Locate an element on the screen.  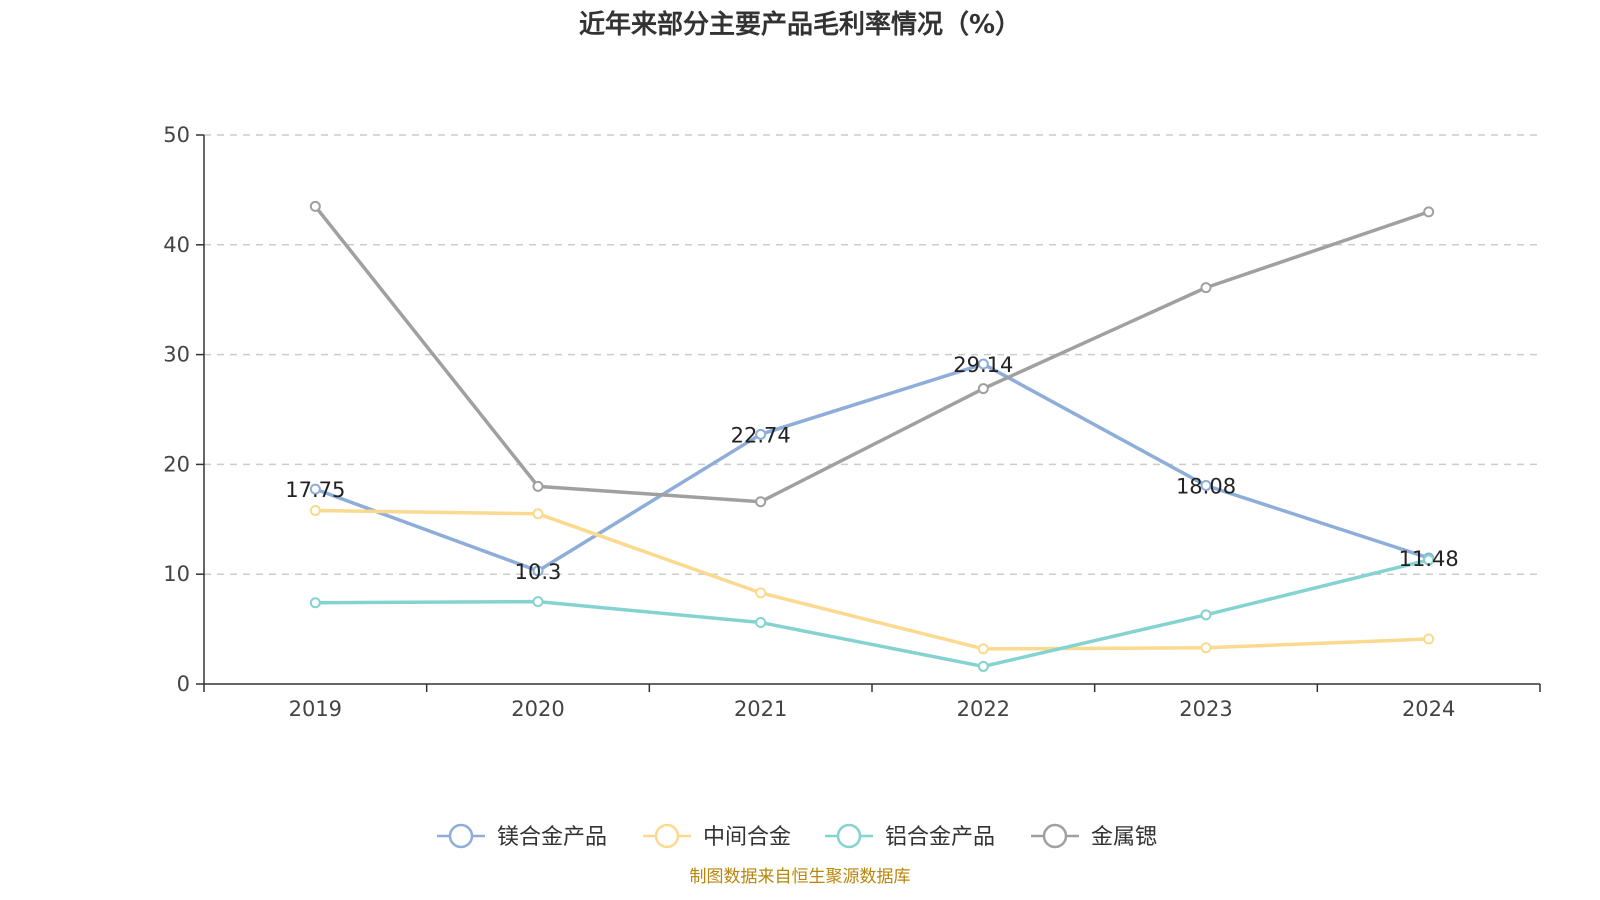
data-label: 10.3 is located at coordinates (538, 572).